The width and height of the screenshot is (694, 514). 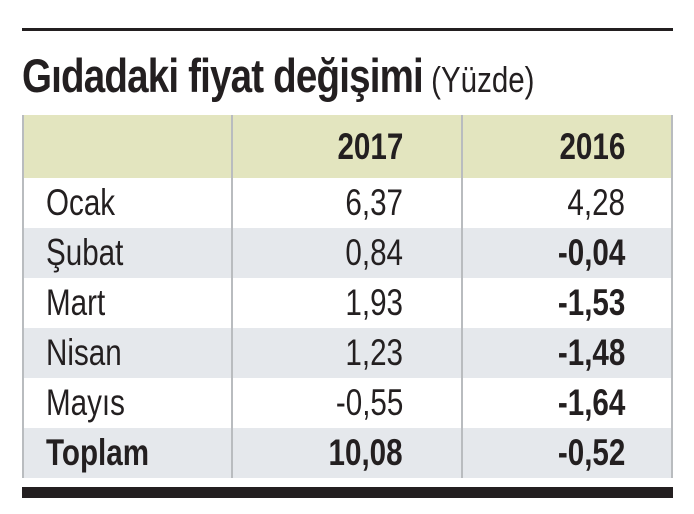 I want to click on value-2016: -1,53, so click(x=591, y=302).